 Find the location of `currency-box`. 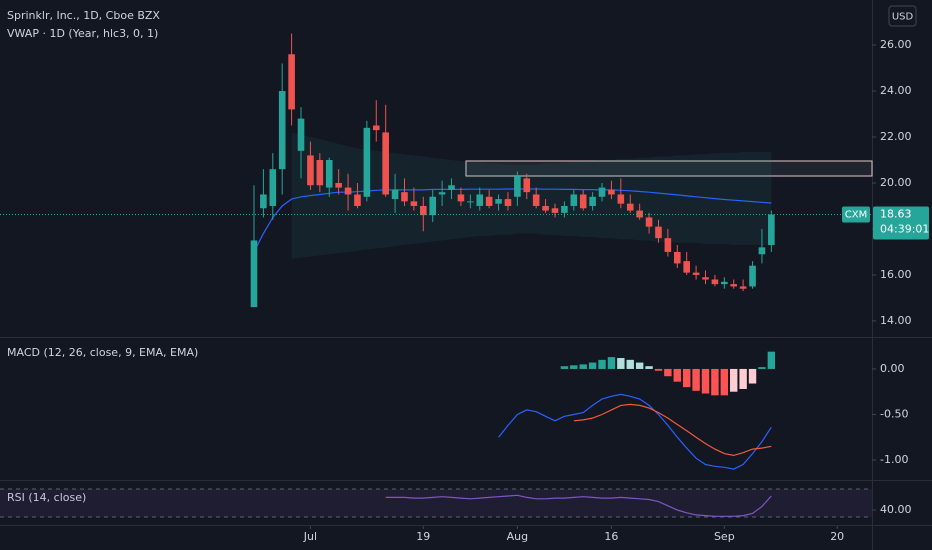

currency-box is located at coordinates (902, 16).